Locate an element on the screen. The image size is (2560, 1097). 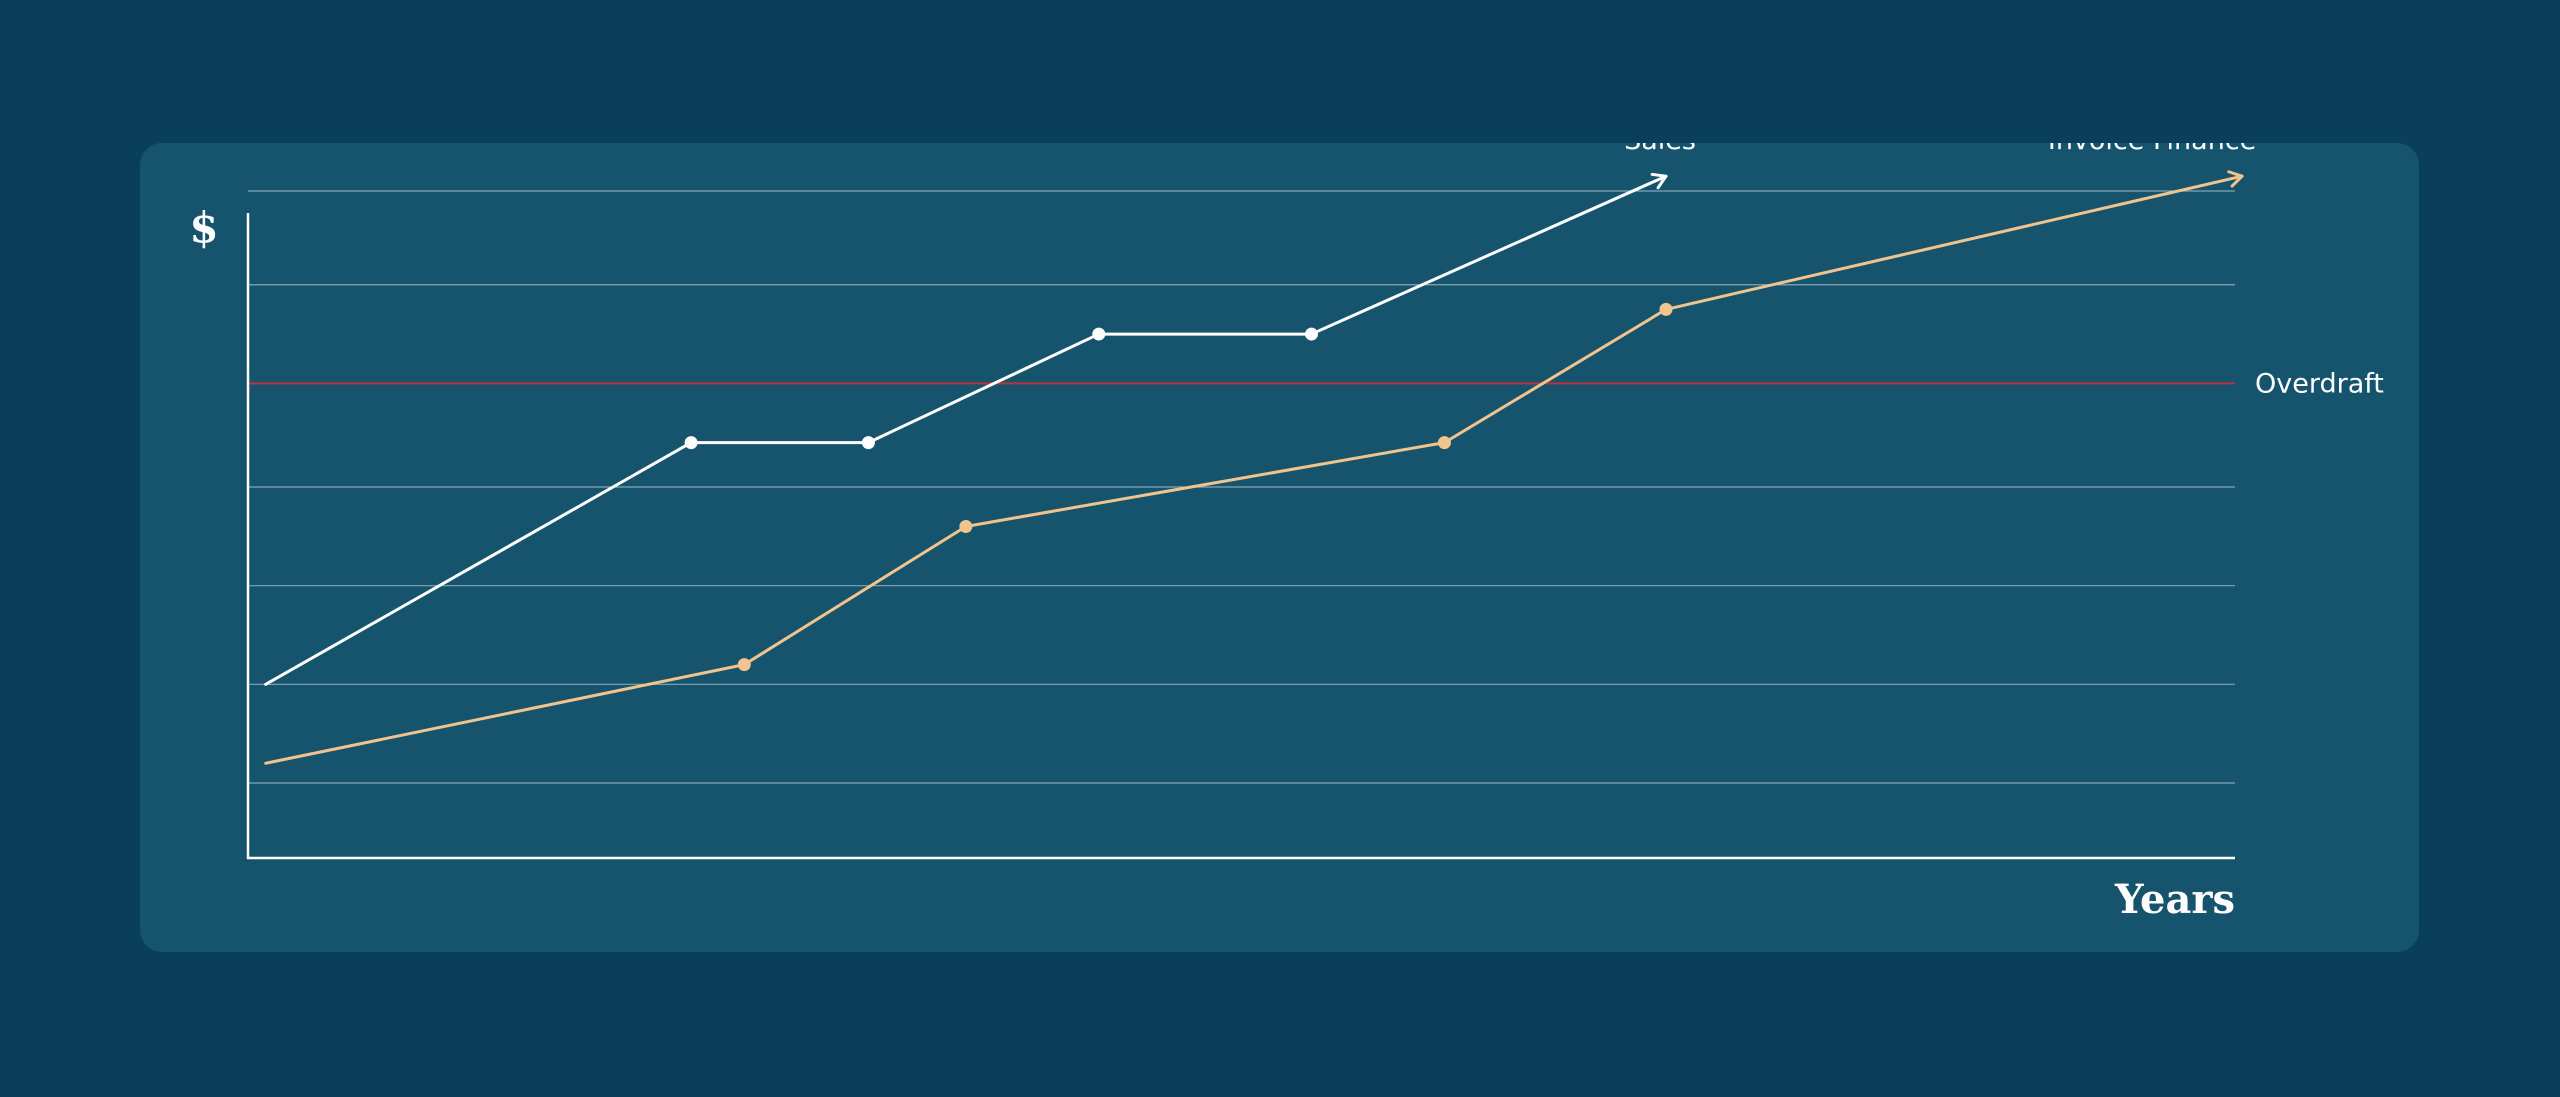
series-label: Sales is located at coordinates (1660, 149).